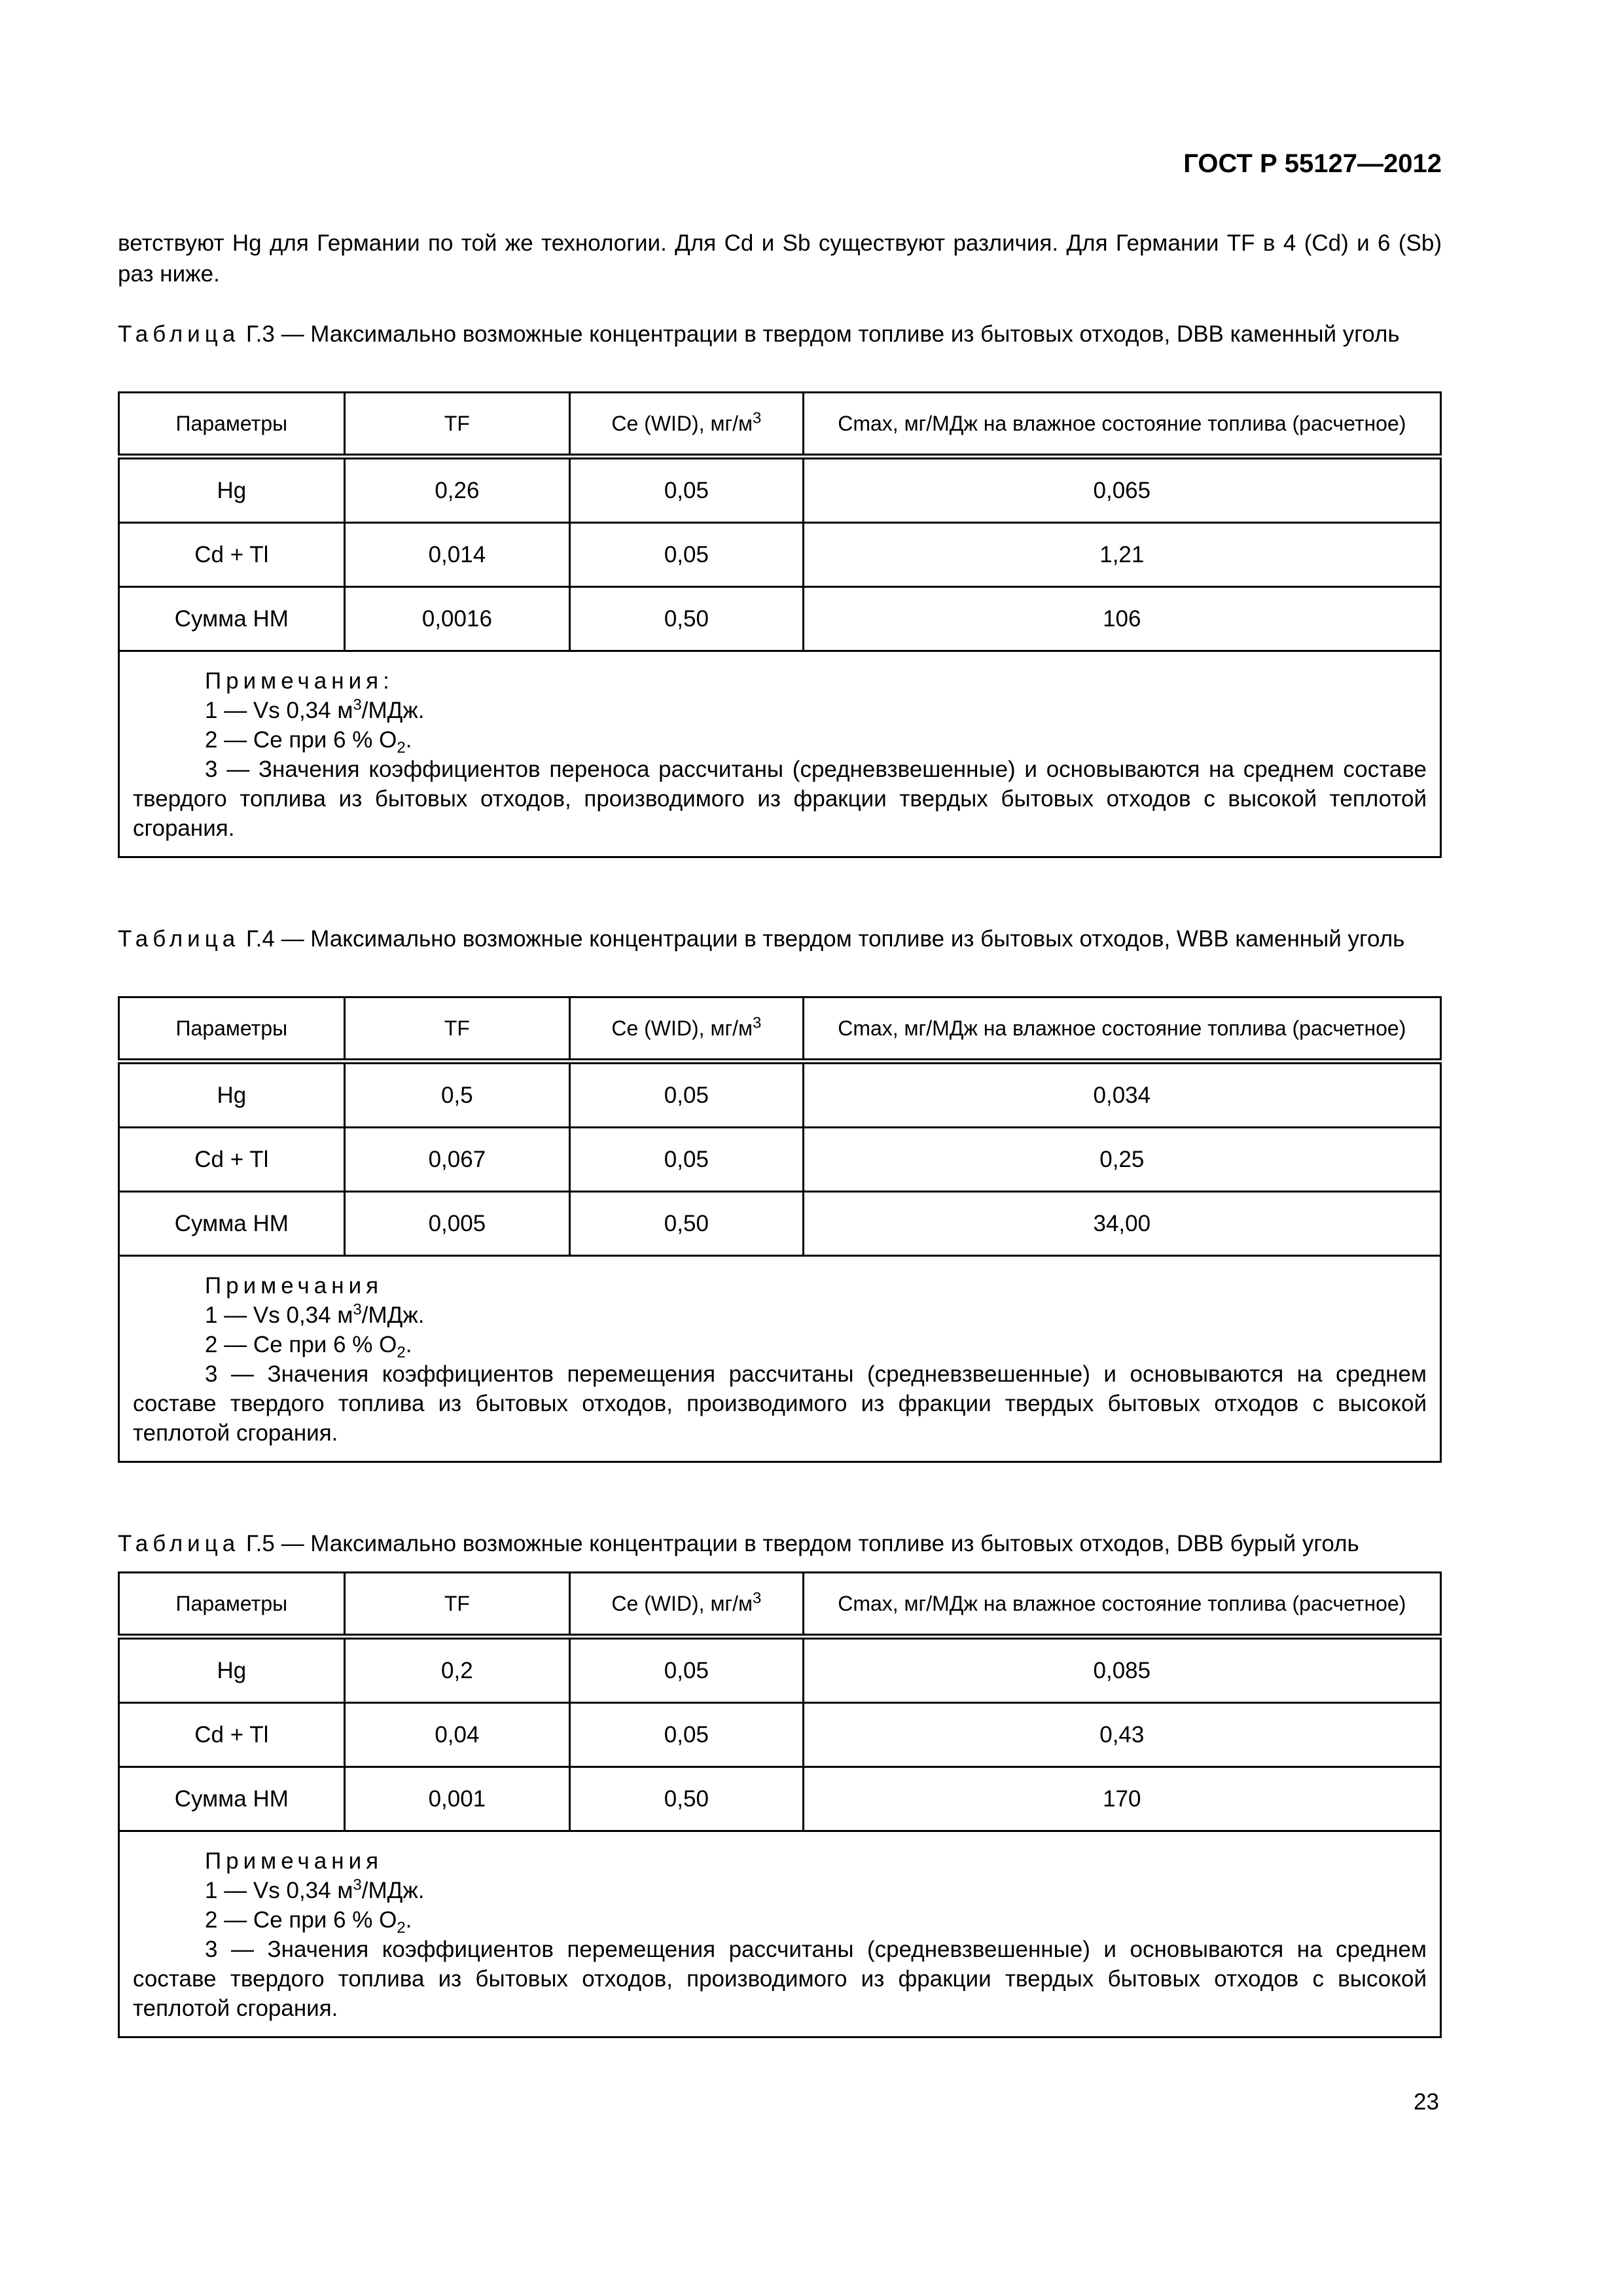  Describe the element at coordinates (1122, 1670) in the screenshot. I see `table-cell: 0,085` at that location.